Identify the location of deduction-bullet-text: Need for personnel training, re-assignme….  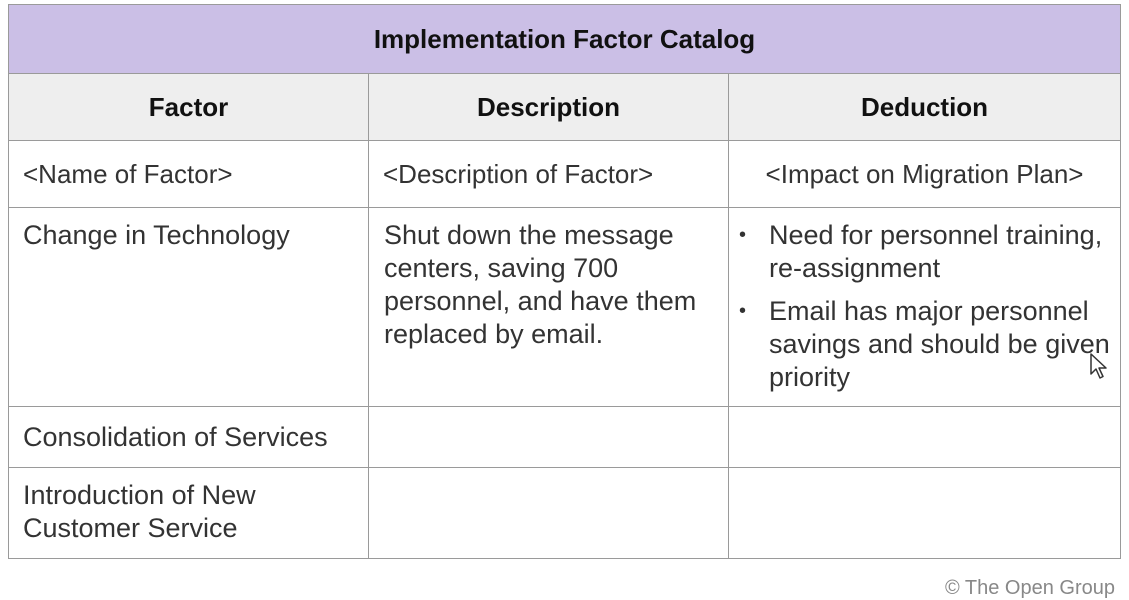
(936, 251).